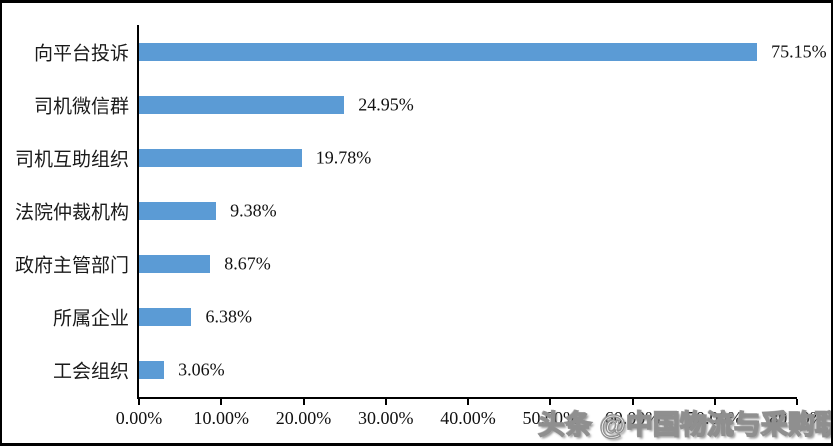 The height and width of the screenshot is (446, 833). What do you see at coordinates (71, 160) in the screenshot?
I see `category-label: 司机互助组织` at bounding box center [71, 160].